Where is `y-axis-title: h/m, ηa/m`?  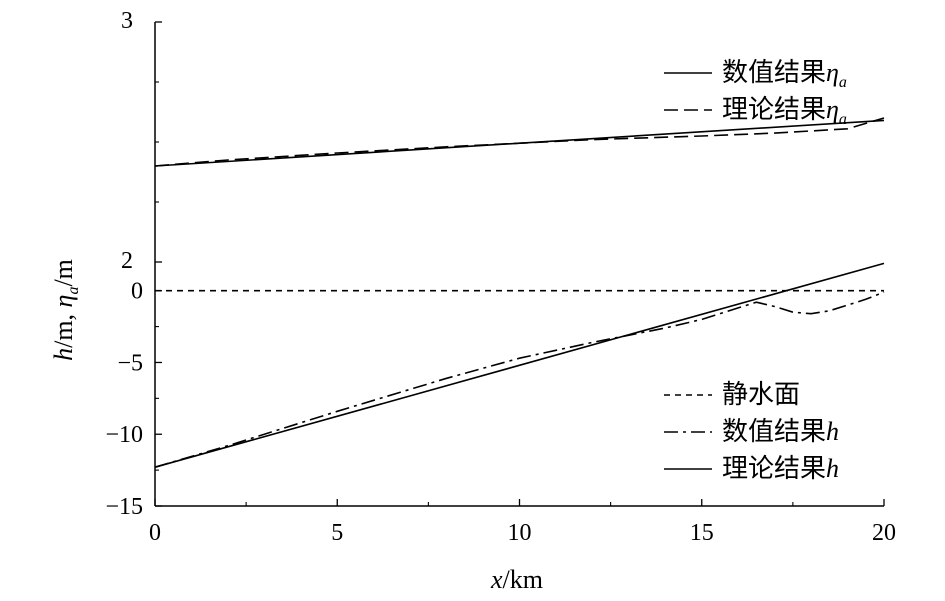 y-axis-title: h/m, ηa/m is located at coordinates (65, 310).